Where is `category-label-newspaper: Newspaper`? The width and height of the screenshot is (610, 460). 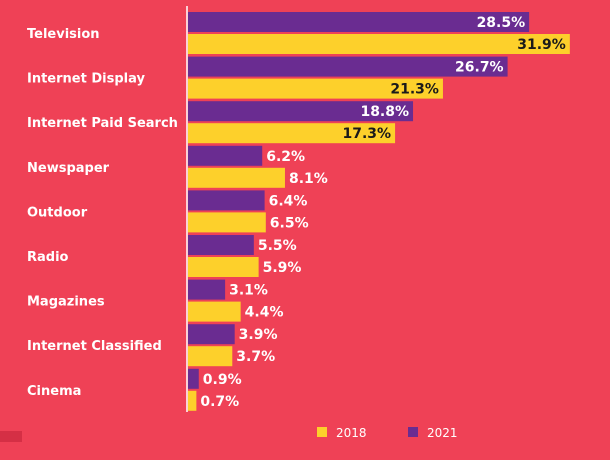 category-label-newspaper: Newspaper is located at coordinates (68, 168).